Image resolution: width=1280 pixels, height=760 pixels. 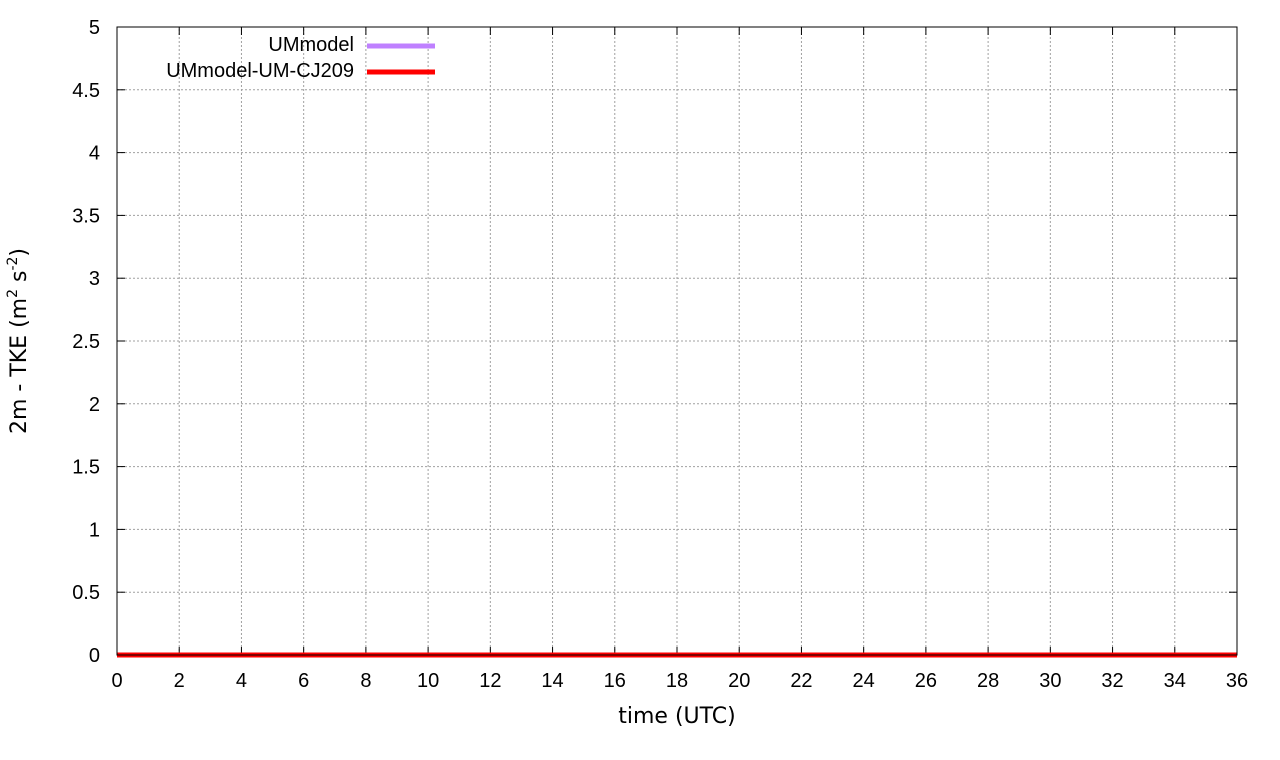 I want to click on legend-label-ummodel-um-cj209: UMmodel-UM-CJ209, so click(x=260, y=71).